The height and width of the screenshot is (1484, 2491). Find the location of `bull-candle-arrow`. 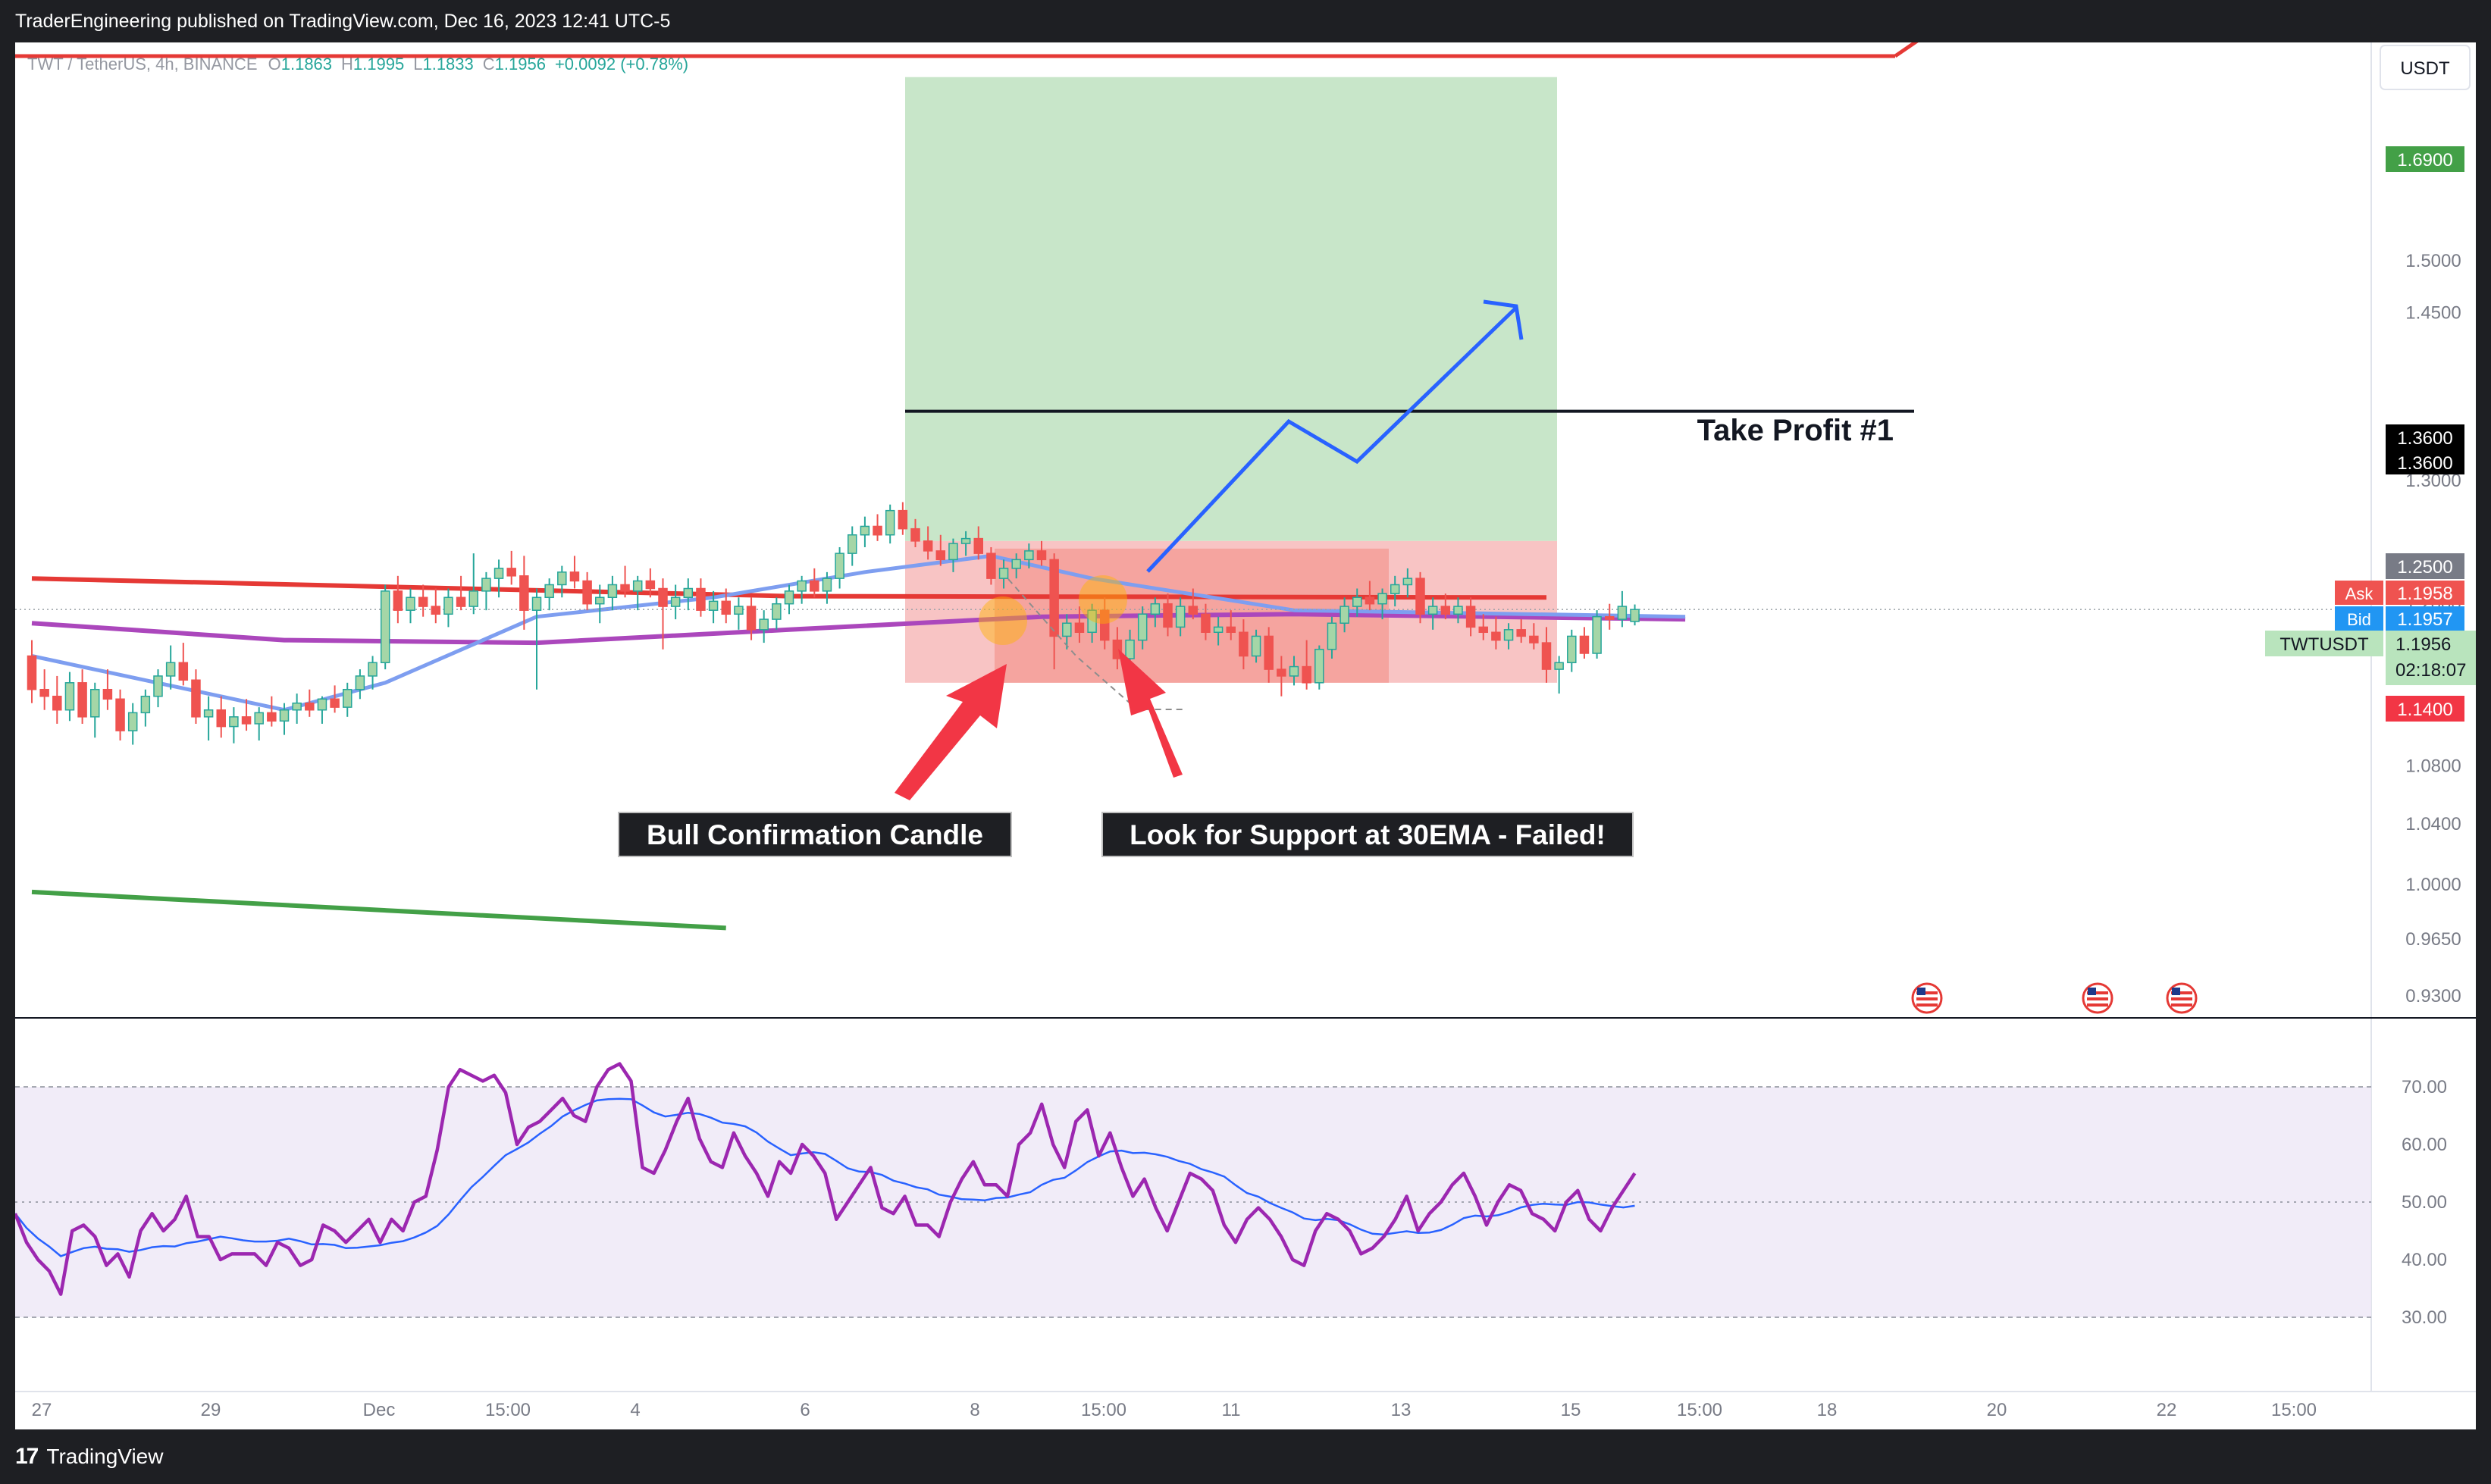

bull-candle-arrow is located at coordinates (951, 732).